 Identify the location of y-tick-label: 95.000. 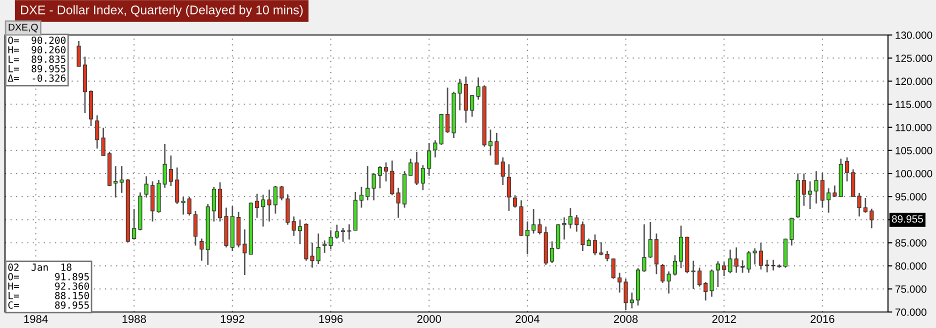
(910, 196).